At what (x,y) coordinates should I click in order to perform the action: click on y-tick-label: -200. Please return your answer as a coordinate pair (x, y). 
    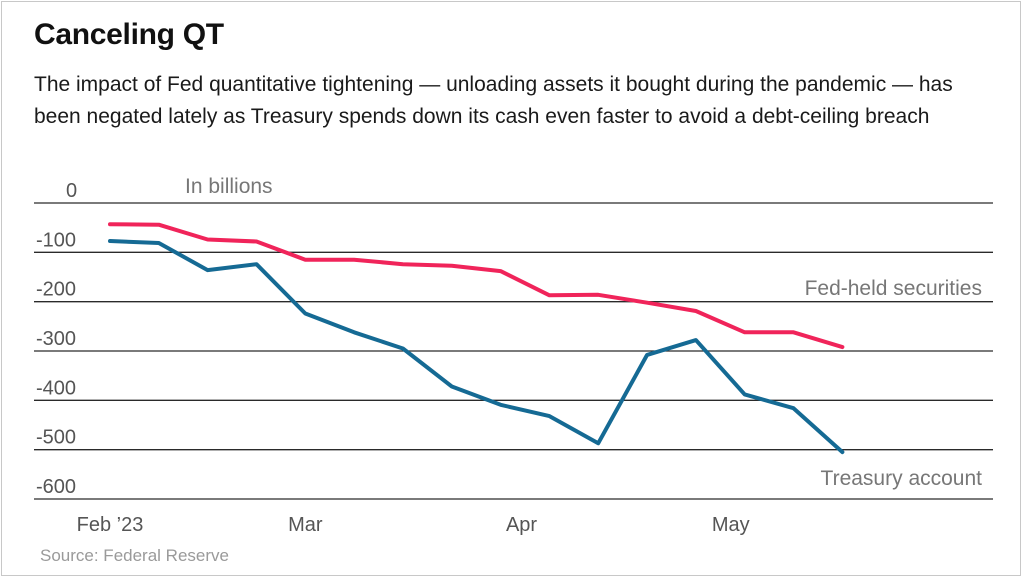
    Looking at the image, I should click on (56, 290).